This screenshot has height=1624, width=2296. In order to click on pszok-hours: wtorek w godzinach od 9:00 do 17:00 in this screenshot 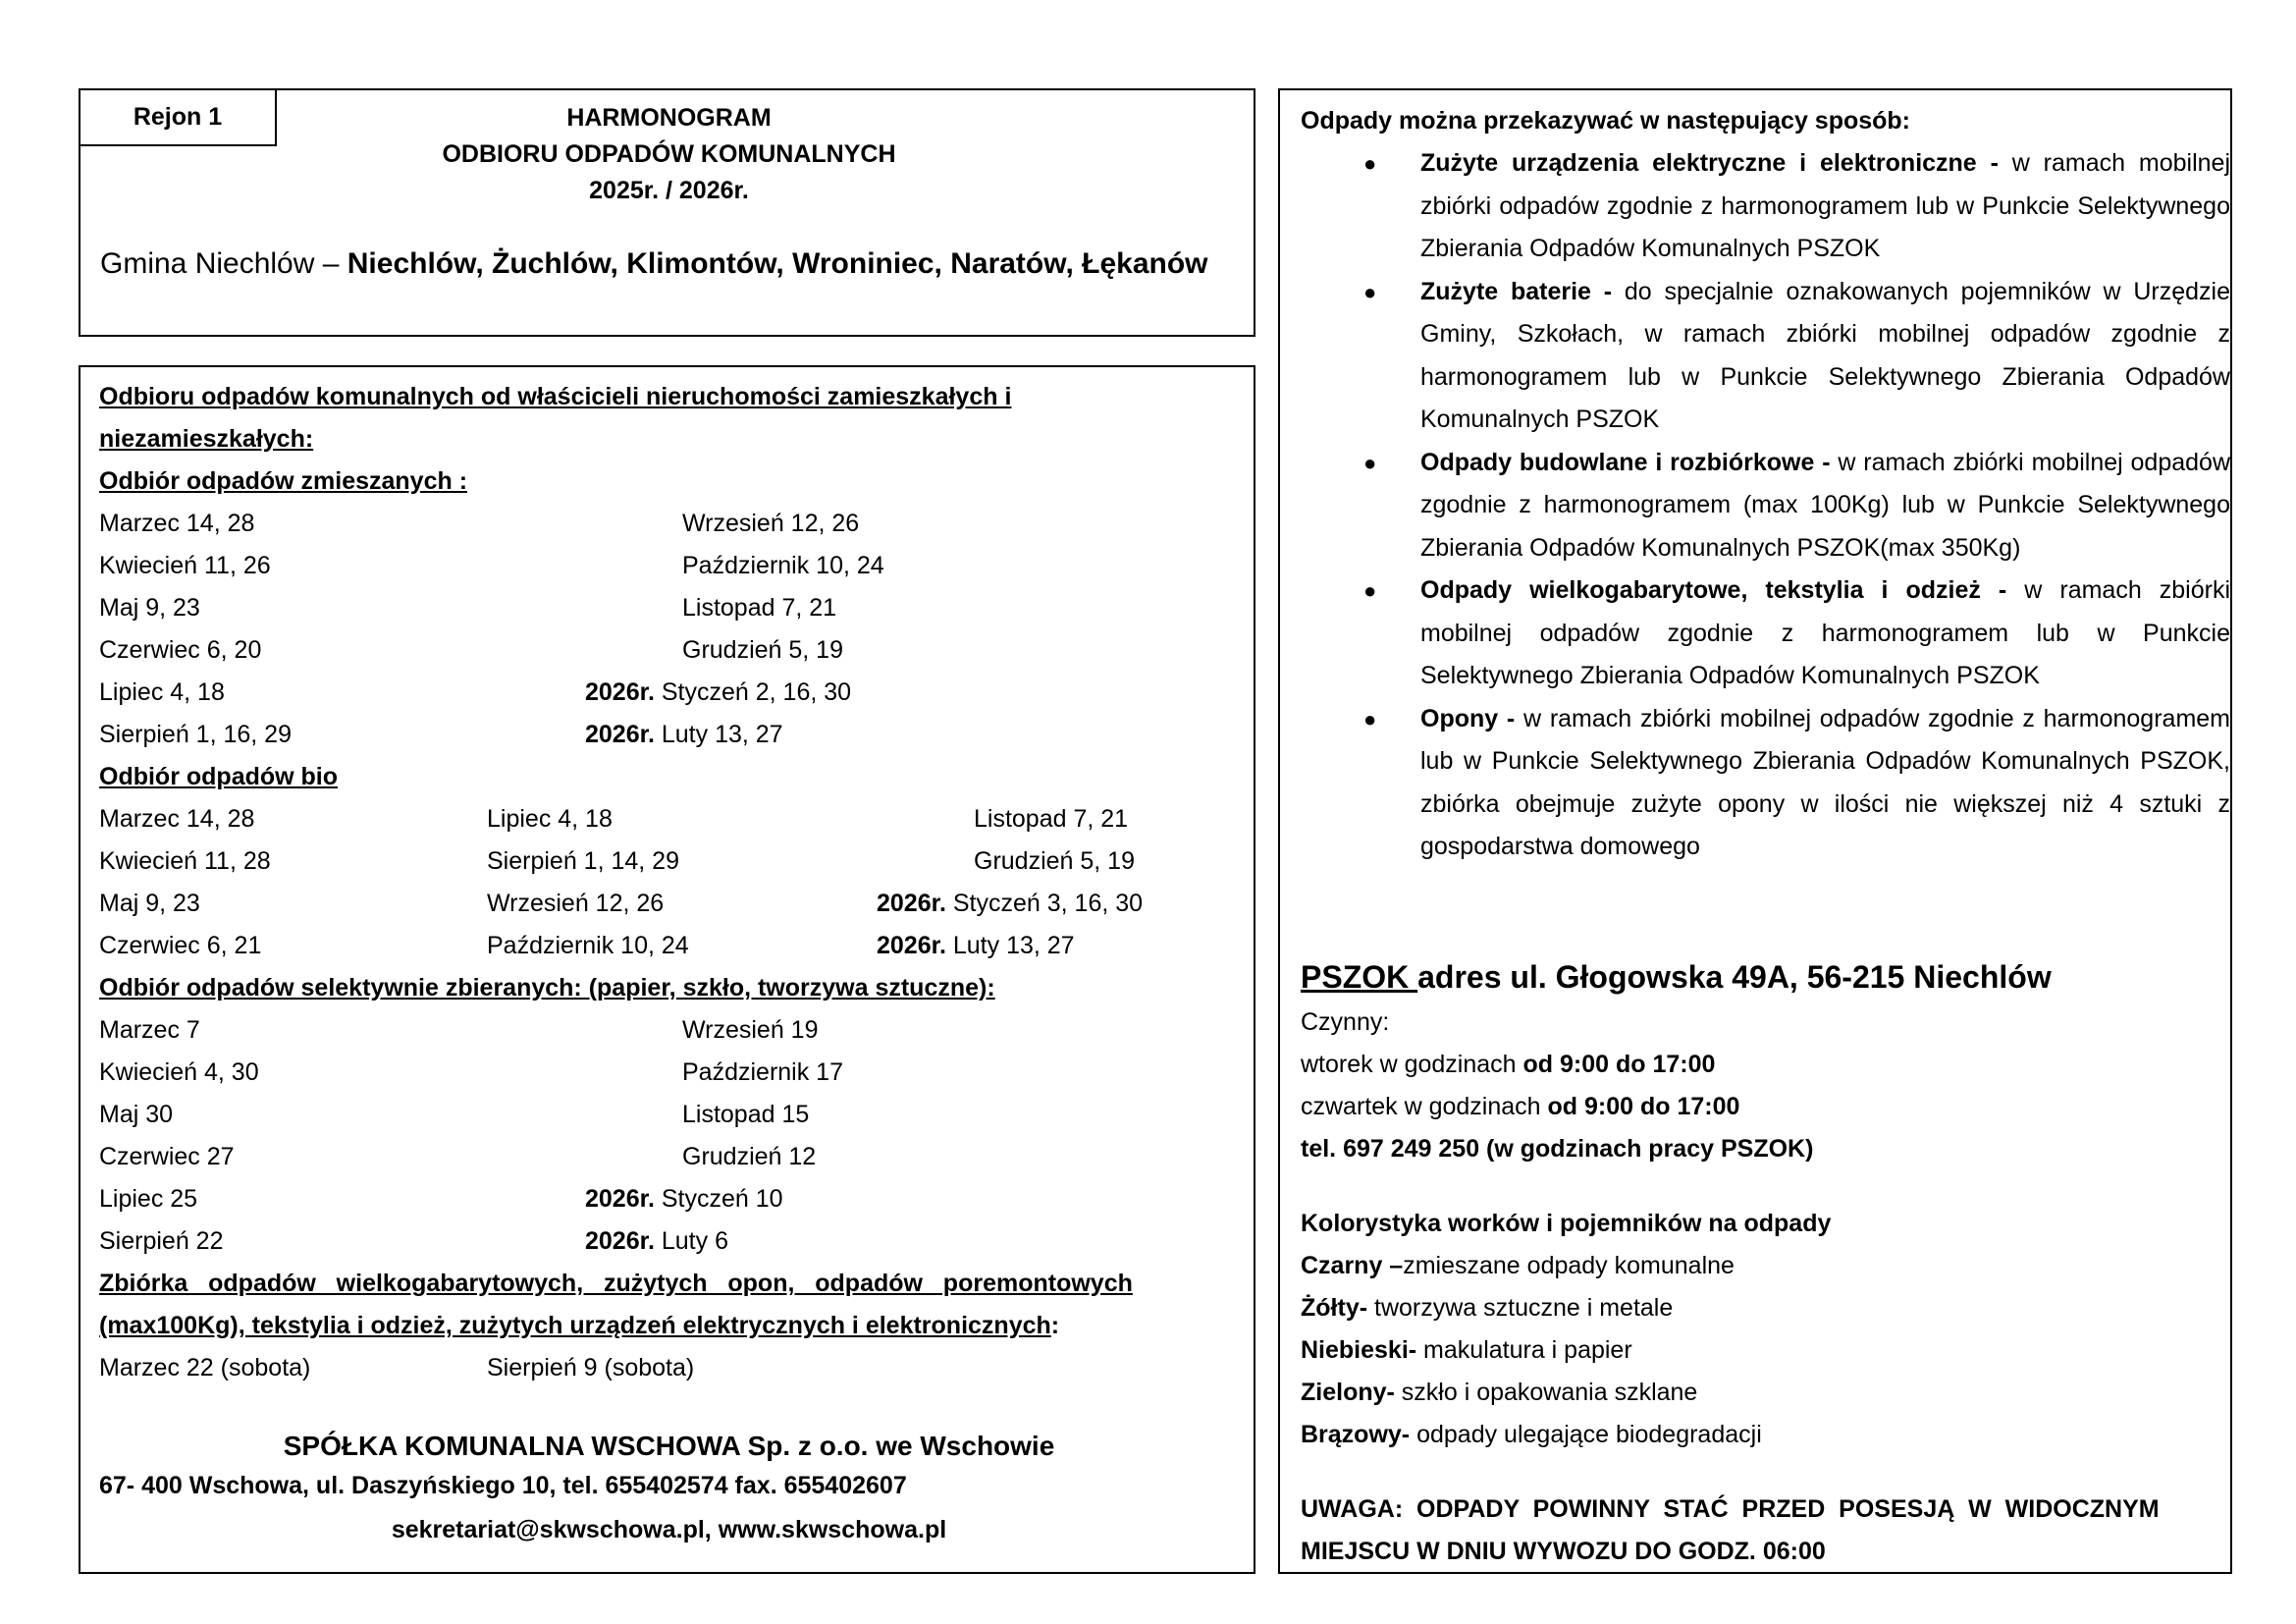, I will do `click(1756, 1065)`.